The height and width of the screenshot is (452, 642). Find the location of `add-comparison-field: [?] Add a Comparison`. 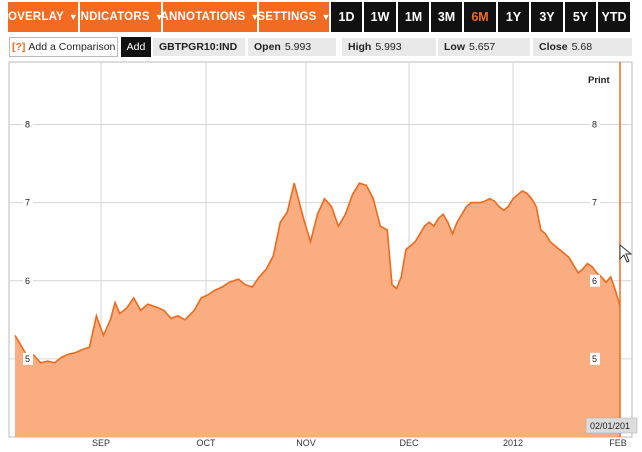

add-comparison-field: [?] Add a Comparison is located at coordinates (63, 47).